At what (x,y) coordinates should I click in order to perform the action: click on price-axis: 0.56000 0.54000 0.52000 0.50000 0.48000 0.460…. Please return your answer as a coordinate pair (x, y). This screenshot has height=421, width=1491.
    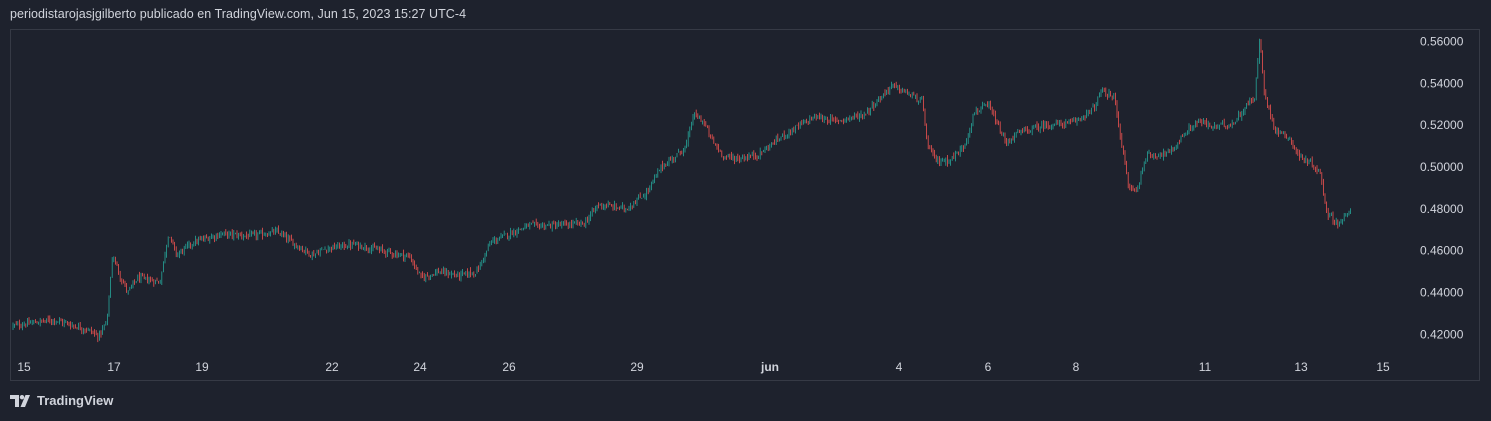
    Looking at the image, I should click on (1442, 187).